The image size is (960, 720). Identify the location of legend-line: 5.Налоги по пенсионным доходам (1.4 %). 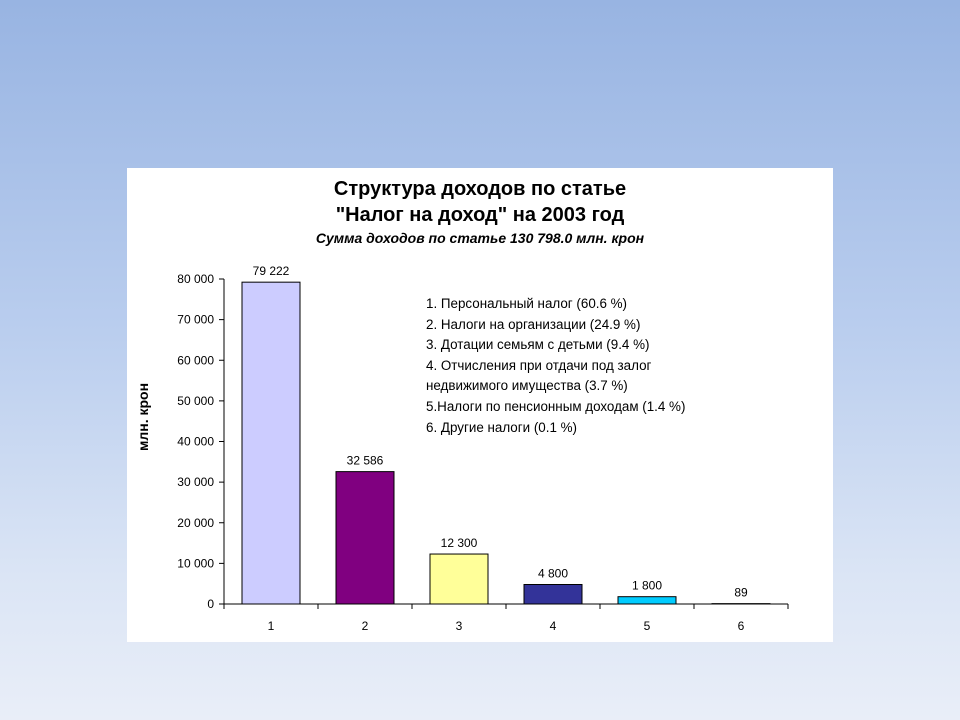
(556, 406).